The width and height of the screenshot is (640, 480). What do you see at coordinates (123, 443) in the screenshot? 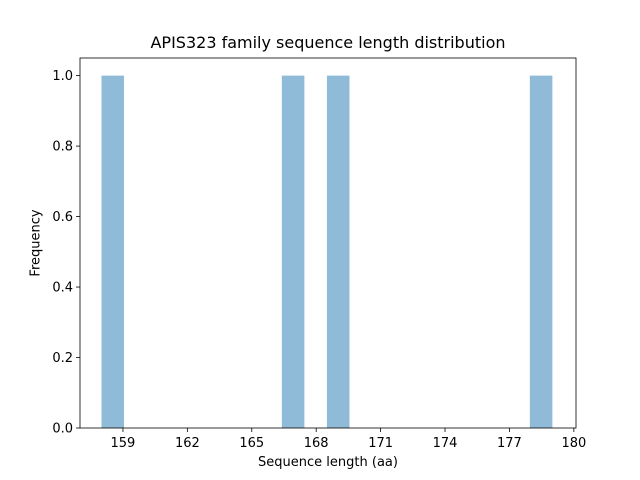
I see `x-tick-label: 159` at bounding box center [123, 443].